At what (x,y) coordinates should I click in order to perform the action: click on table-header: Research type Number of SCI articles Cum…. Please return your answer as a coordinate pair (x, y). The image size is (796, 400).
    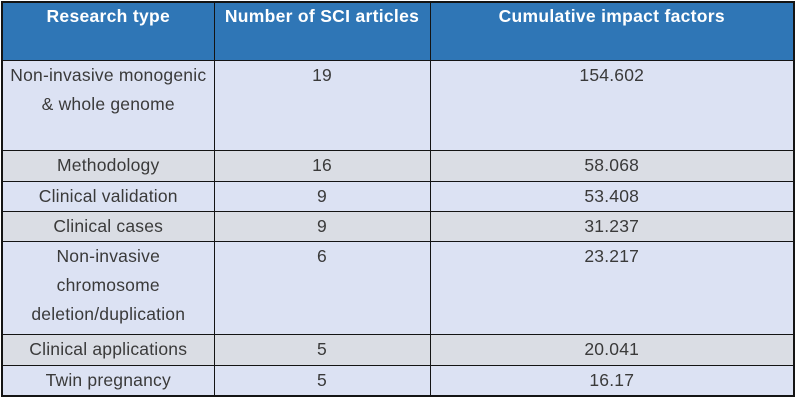
    Looking at the image, I should click on (398, 31).